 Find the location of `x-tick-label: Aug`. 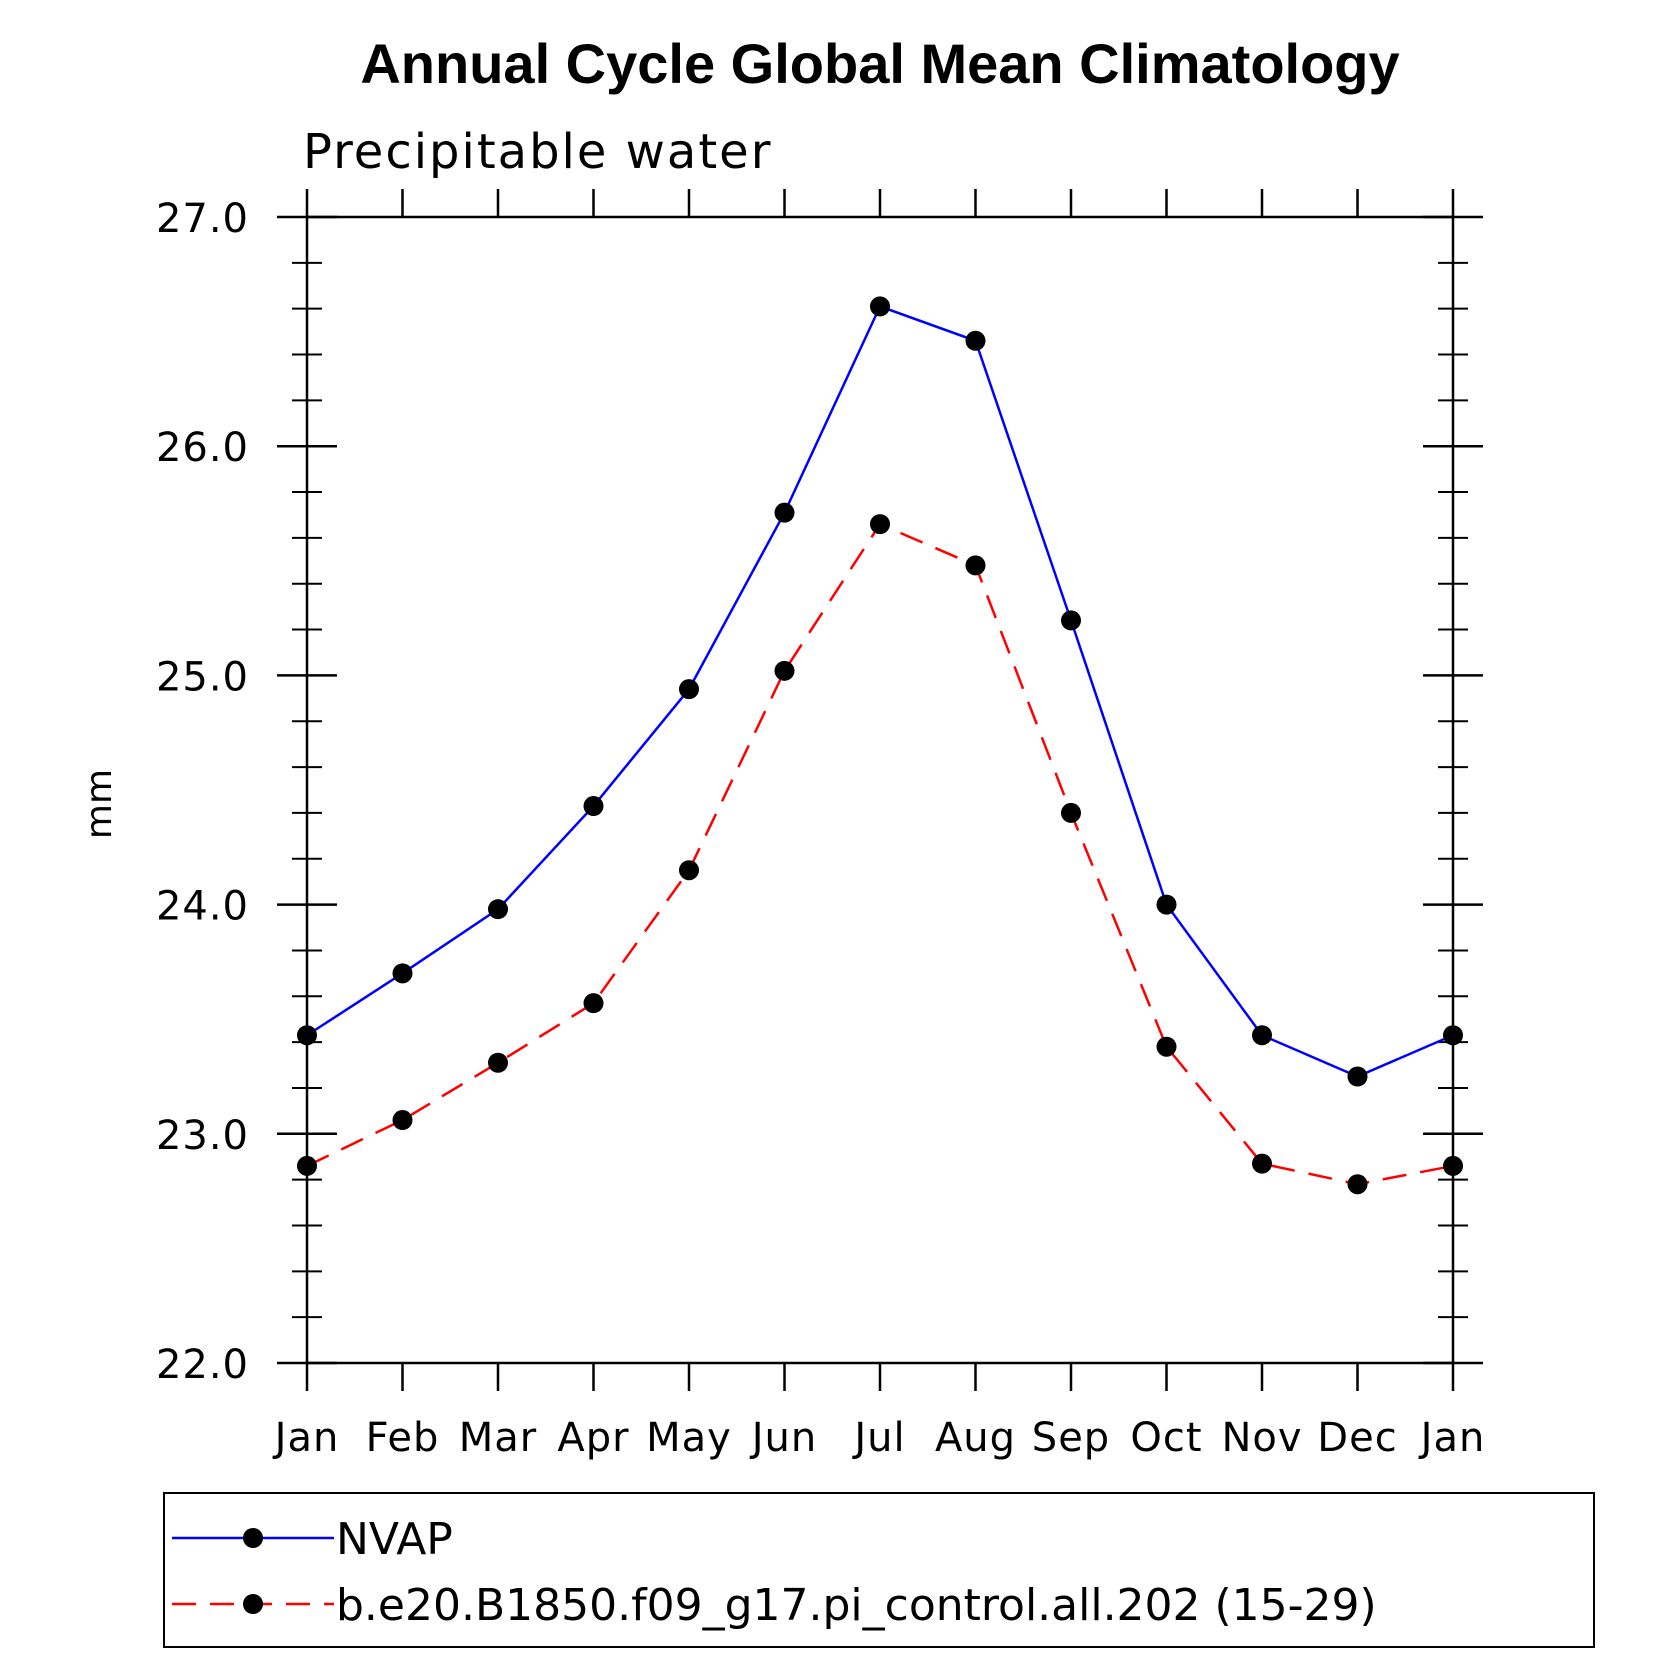

x-tick-label: Aug is located at coordinates (975, 1438).